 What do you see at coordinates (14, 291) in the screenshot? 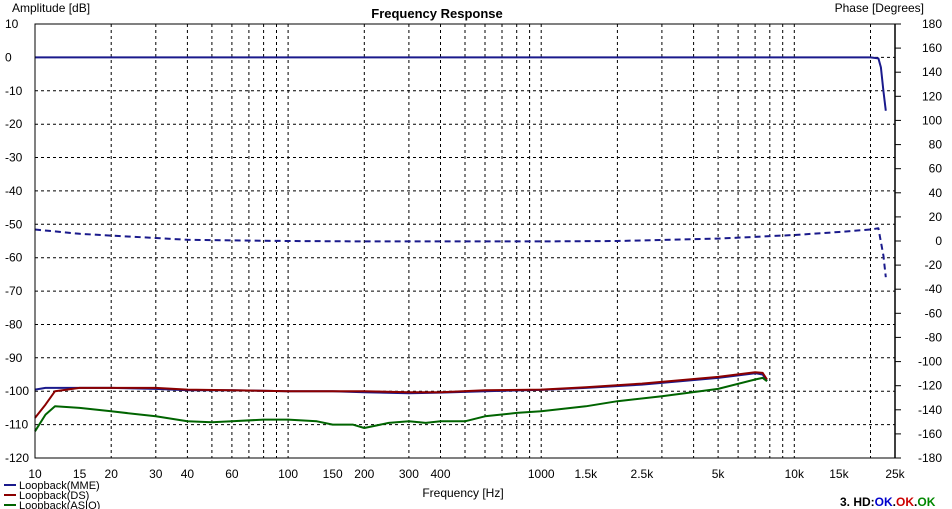
I see `y-left-tick-label: -70` at bounding box center [14, 291].